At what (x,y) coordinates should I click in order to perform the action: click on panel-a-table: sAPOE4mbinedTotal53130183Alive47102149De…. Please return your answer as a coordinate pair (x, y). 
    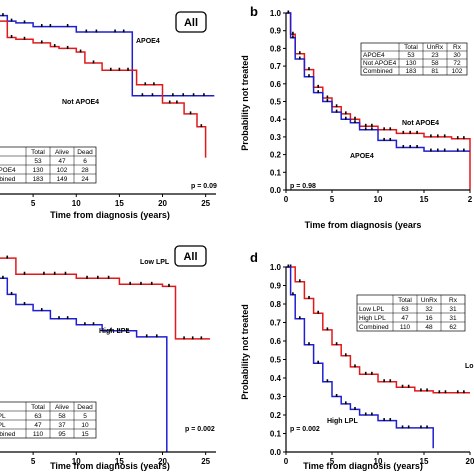
    Looking at the image, I should click on (48, 165).